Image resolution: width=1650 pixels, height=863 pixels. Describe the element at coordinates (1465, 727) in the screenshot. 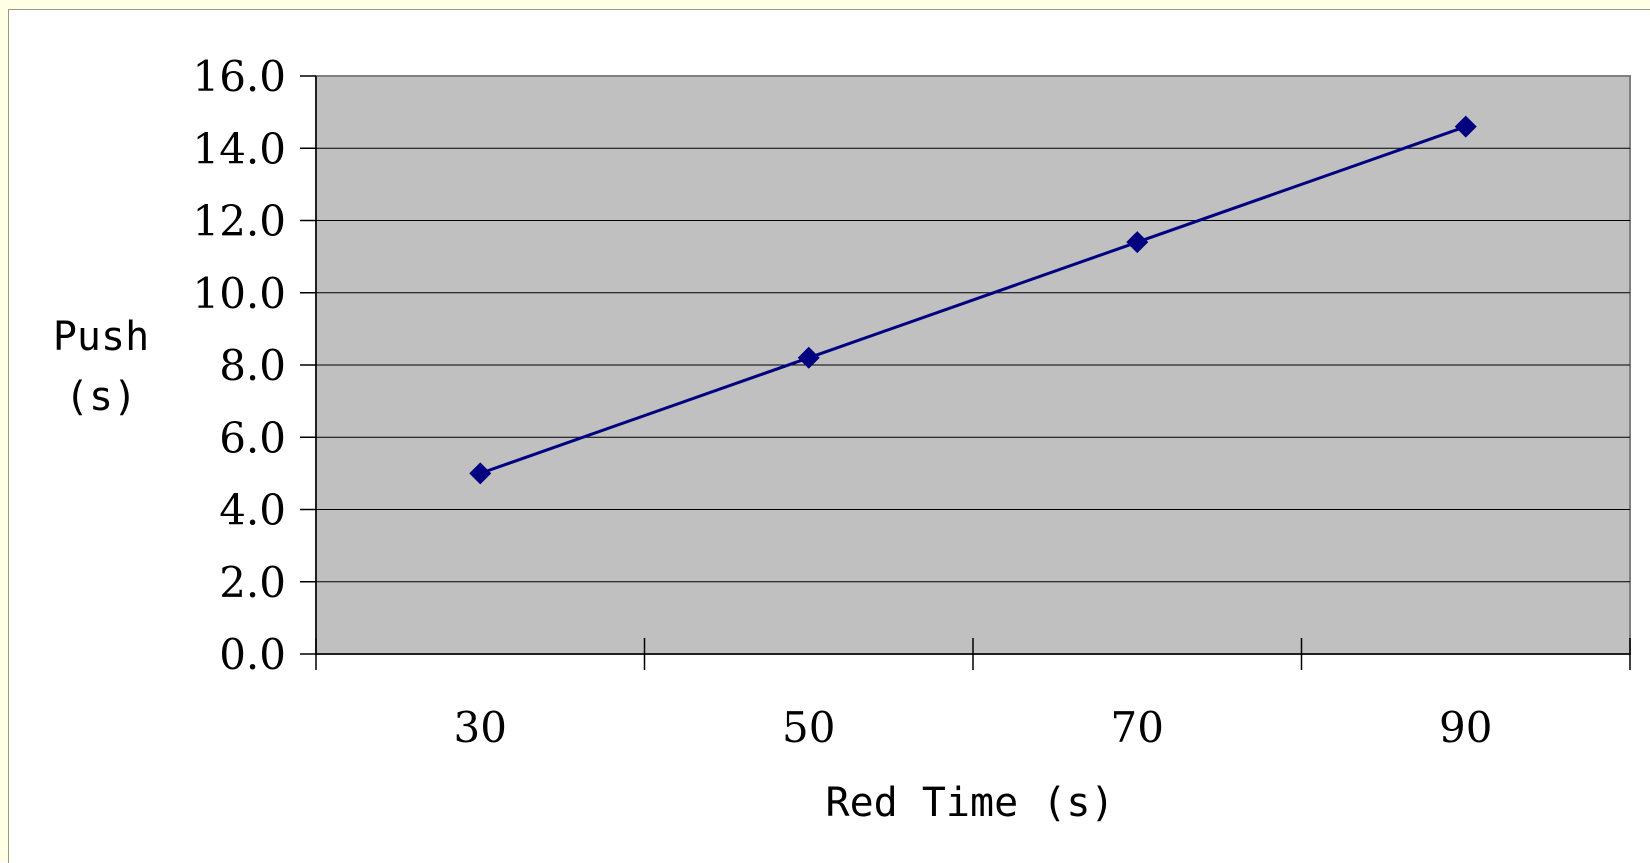

I see `x-tick-label: 90` at that location.